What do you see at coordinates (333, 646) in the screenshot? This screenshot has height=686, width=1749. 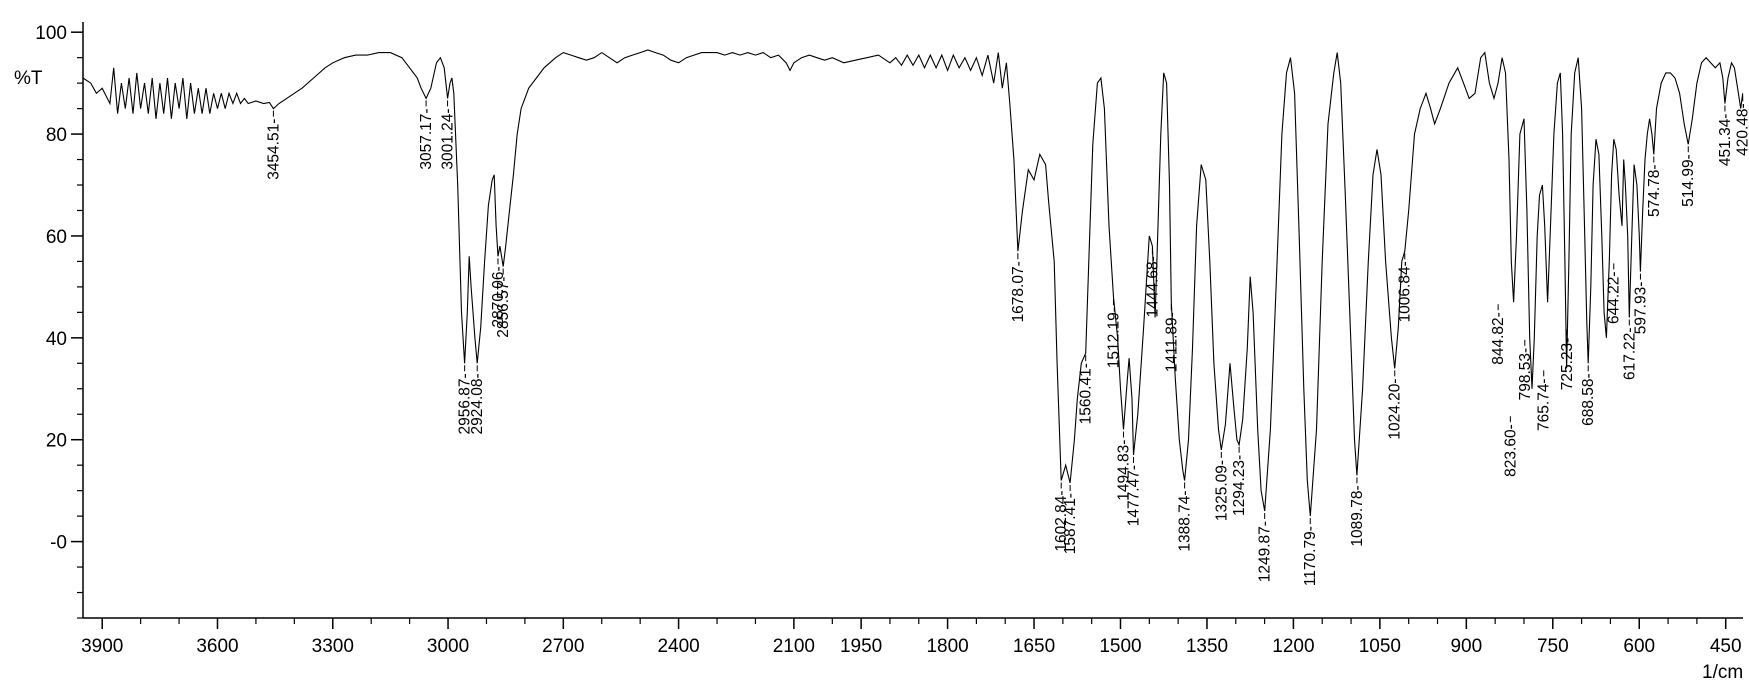 I see `x-tick-label: 3300` at bounding box center [333, 646].